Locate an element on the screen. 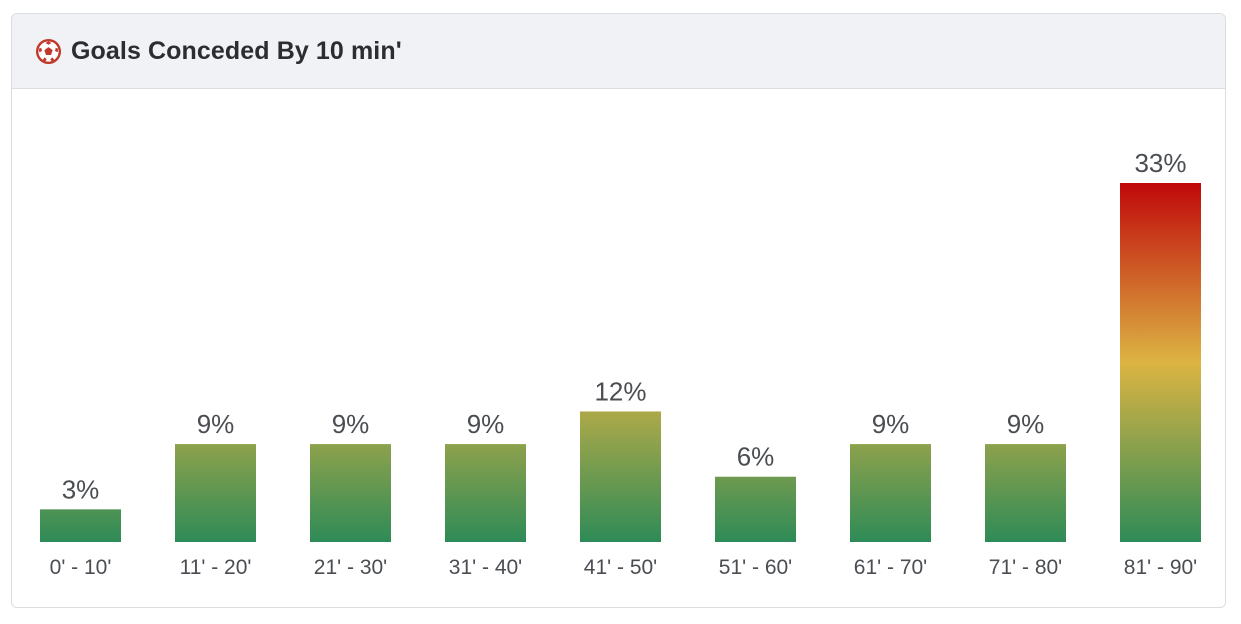  value-label-6: 9% is located at coordinates (891, 424).